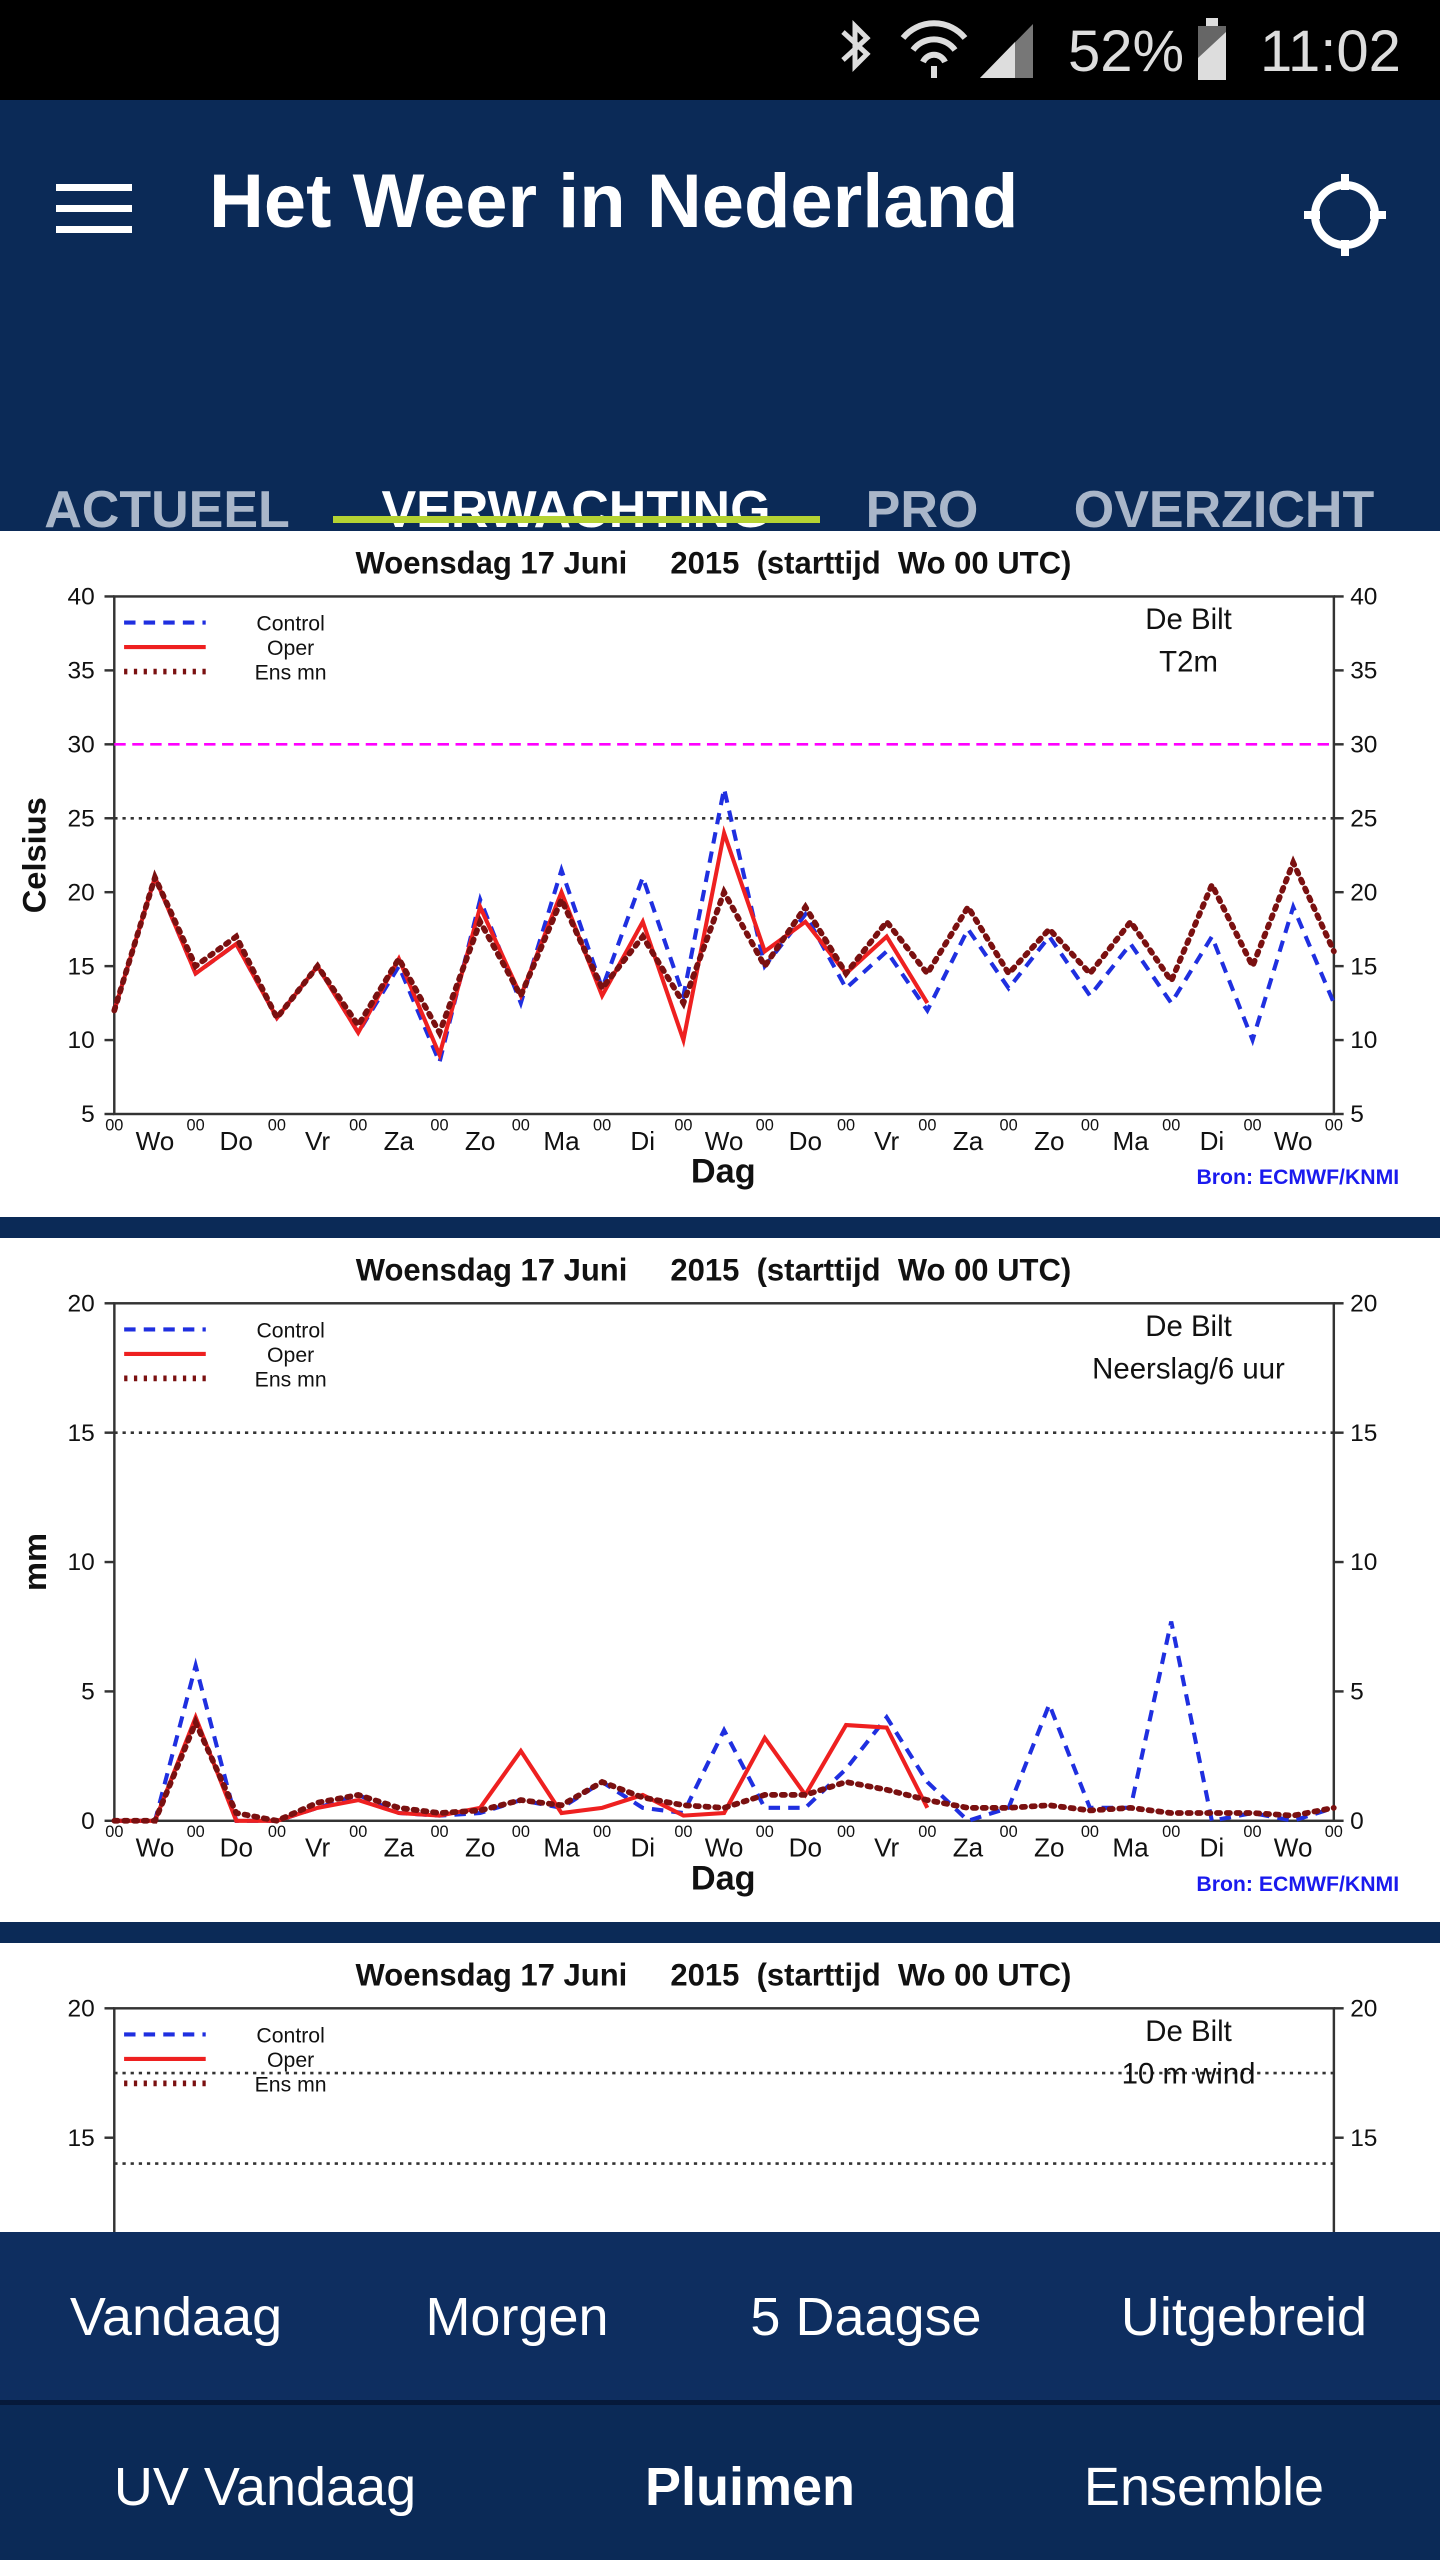 The image size is (1440, 2560). Describe the element at coordinates (265, 2487) in the screenshot. I see `nav-item: UV Vandaag` at that location.